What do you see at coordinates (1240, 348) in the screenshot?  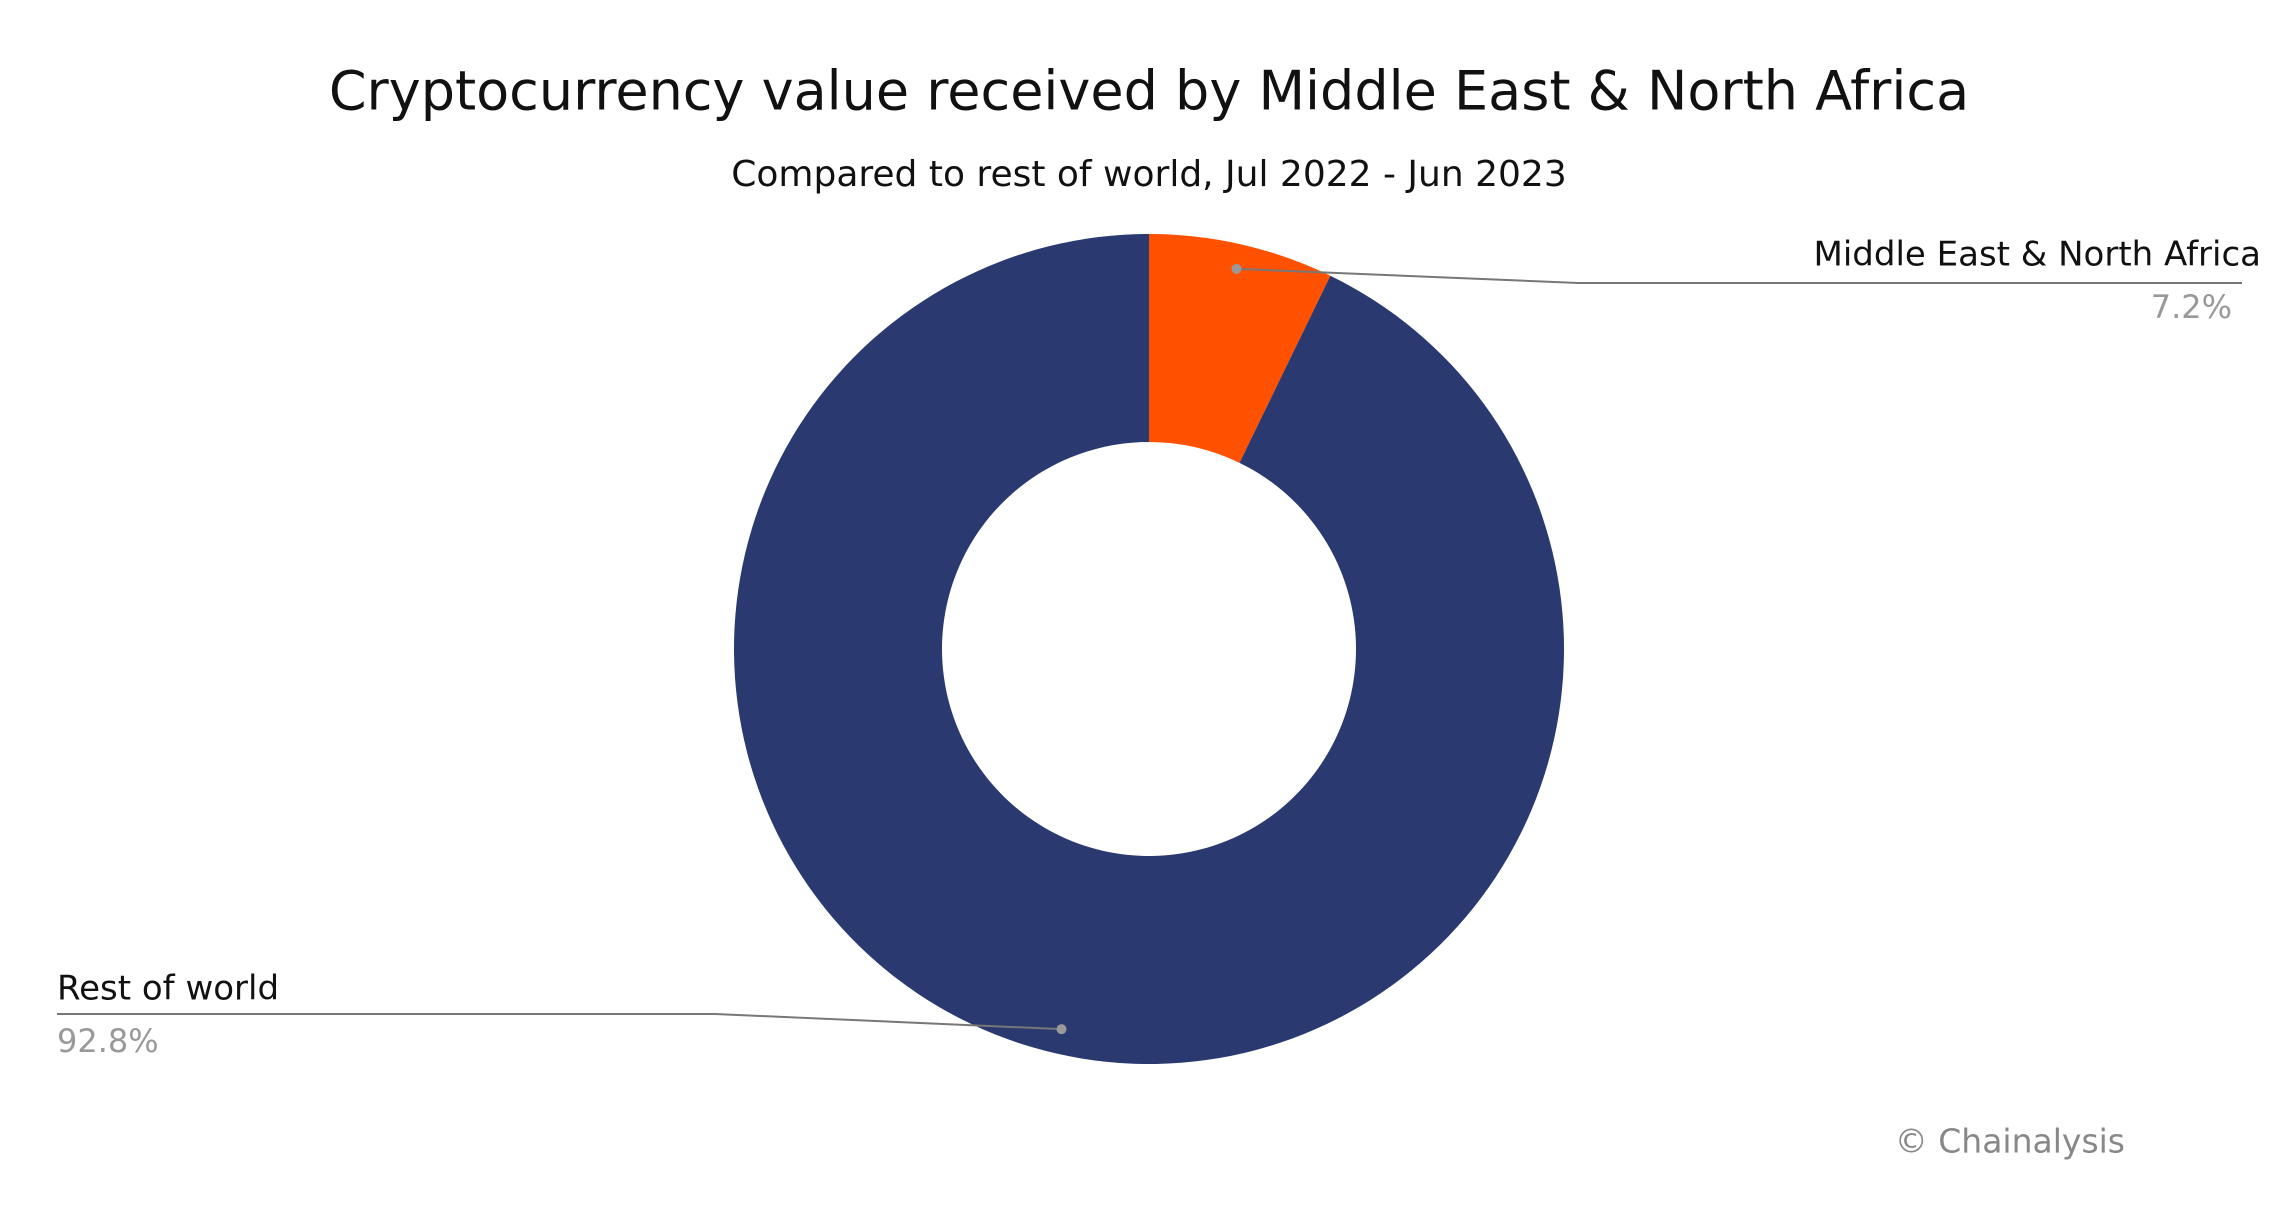 I see `pie-slice` at bounding box center [1240, 348].